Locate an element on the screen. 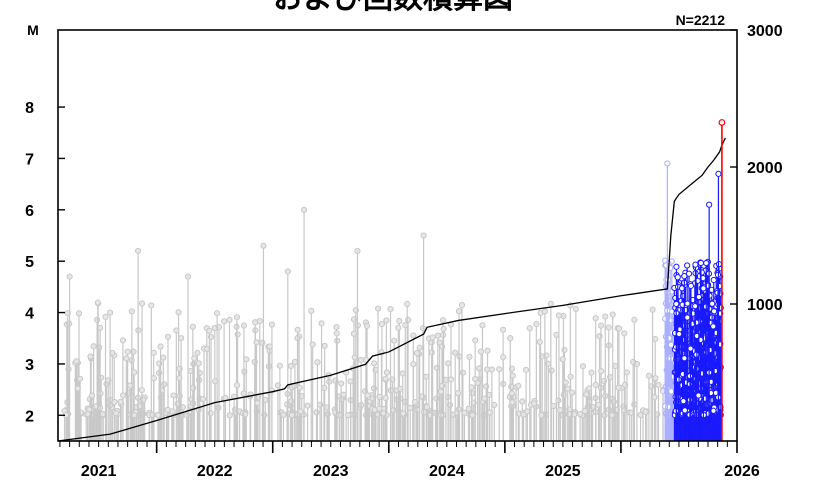  mainshock-marker is located at coordinates (722, 280).